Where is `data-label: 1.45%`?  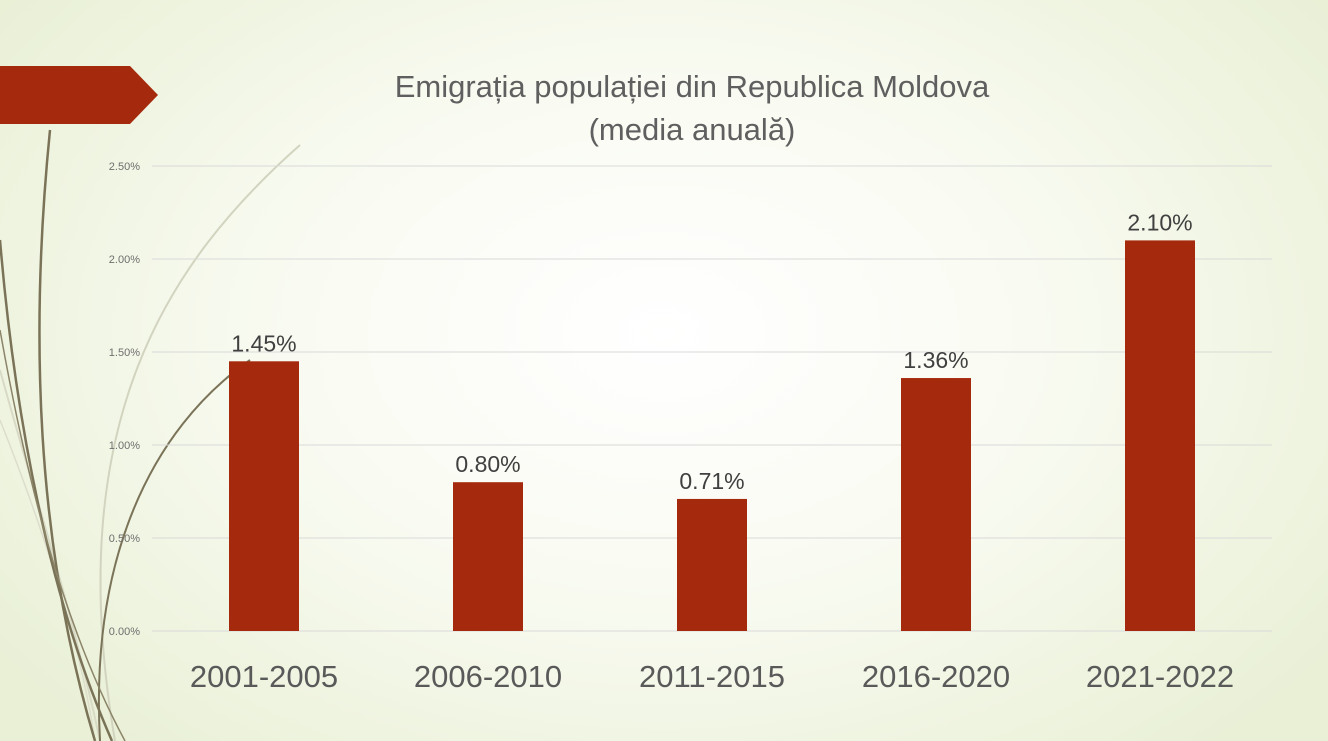
data-label: 1.45% is located at coordinates (263, 343).